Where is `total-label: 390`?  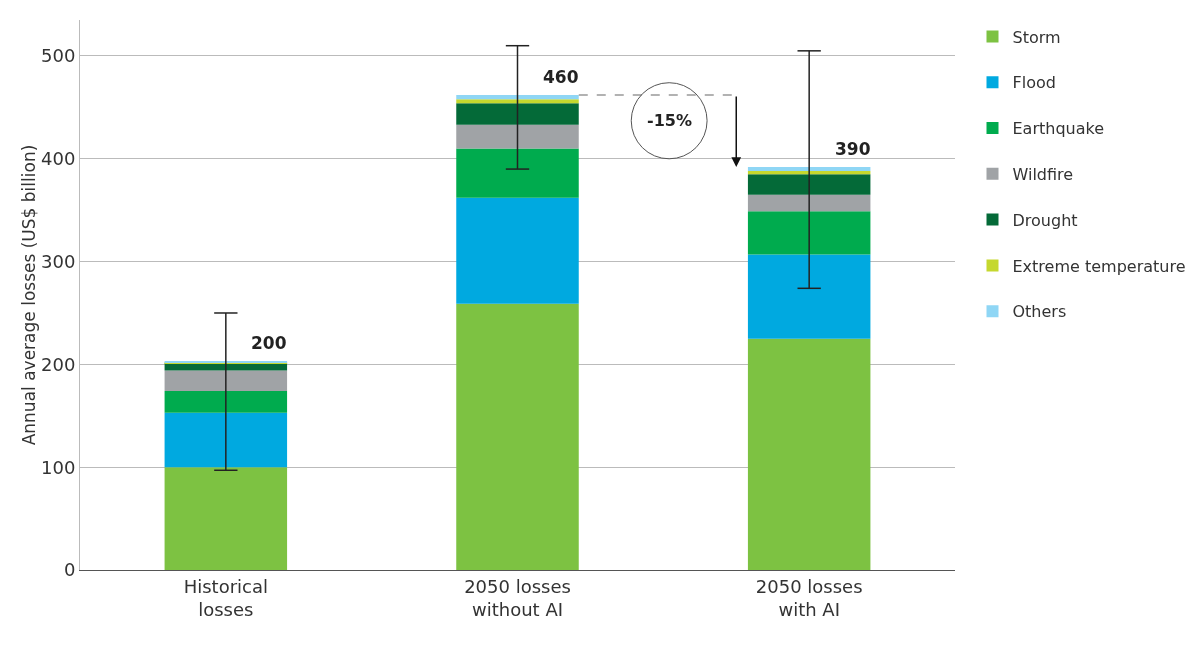
total-label: 390 is located at coordinates (853, 149).